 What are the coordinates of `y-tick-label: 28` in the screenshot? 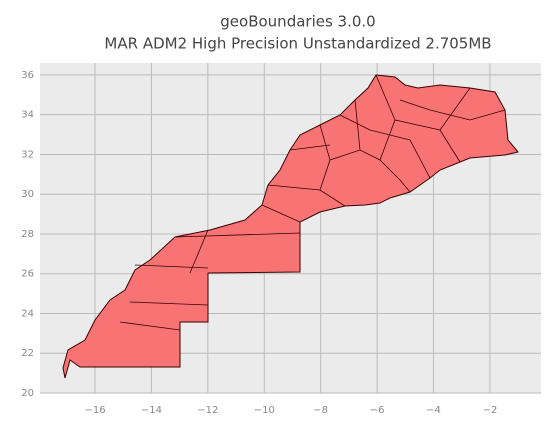 It's located at (27, 234).